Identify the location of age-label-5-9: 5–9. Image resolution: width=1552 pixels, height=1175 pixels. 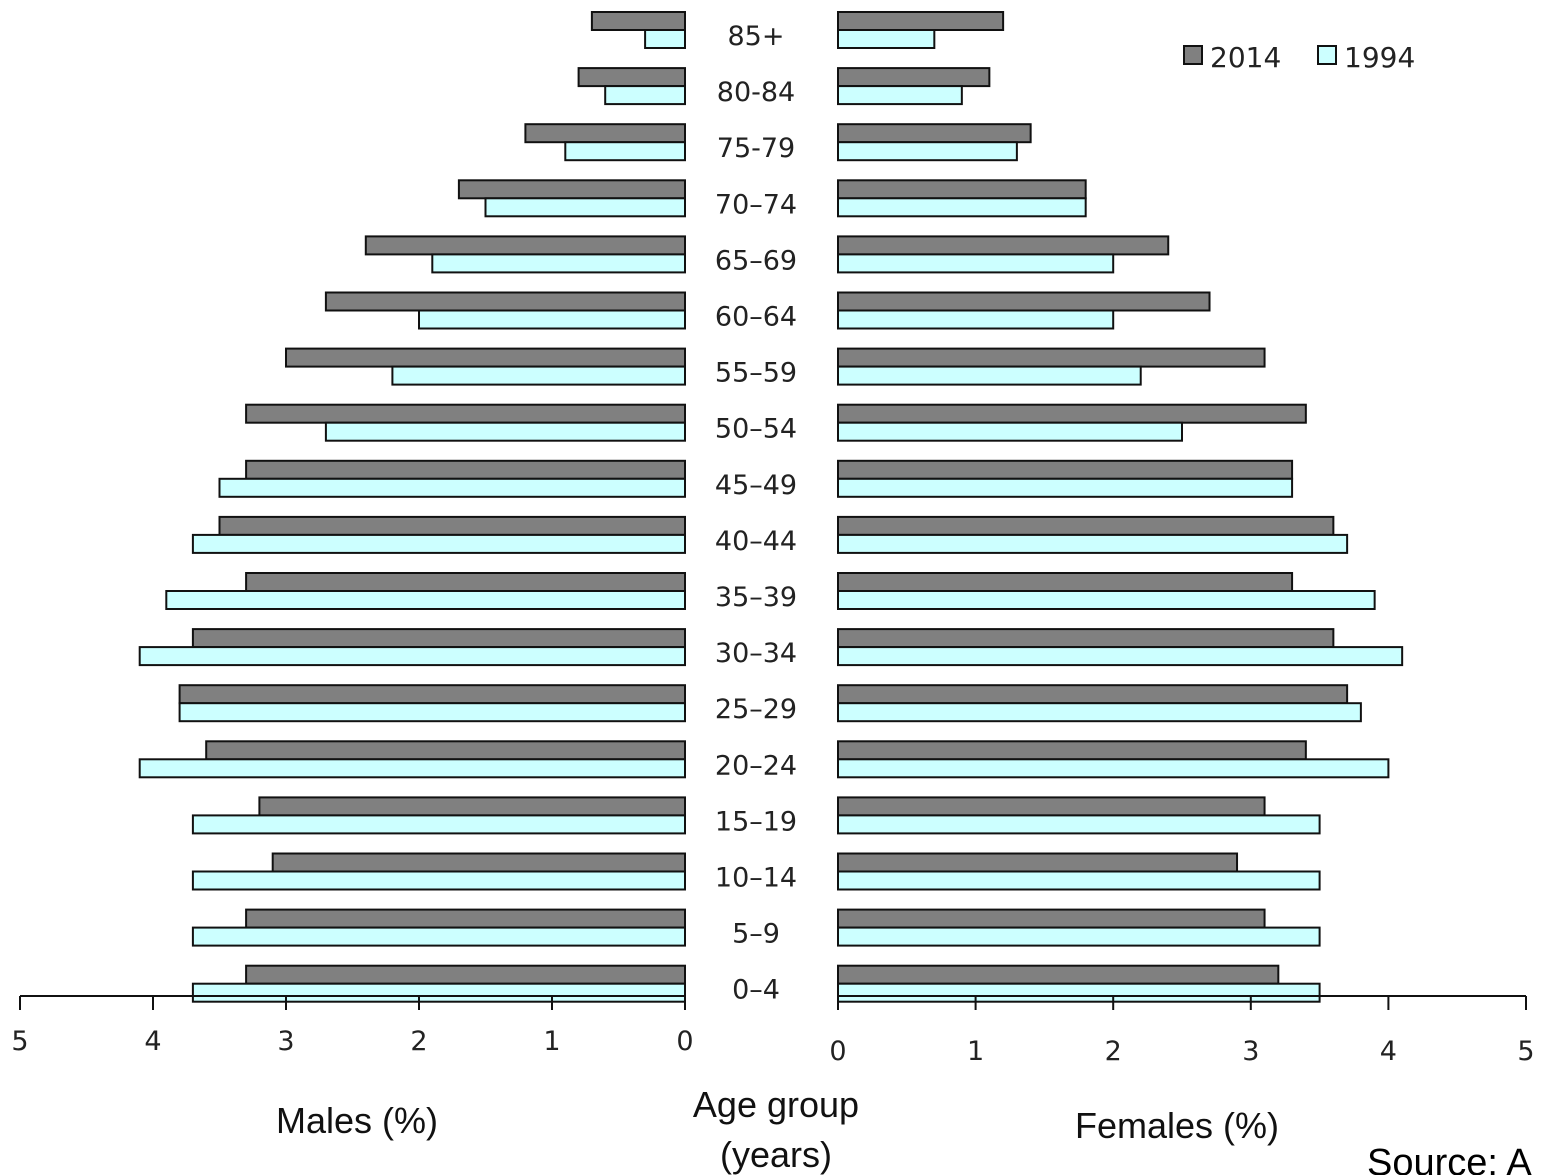
(756, 934).